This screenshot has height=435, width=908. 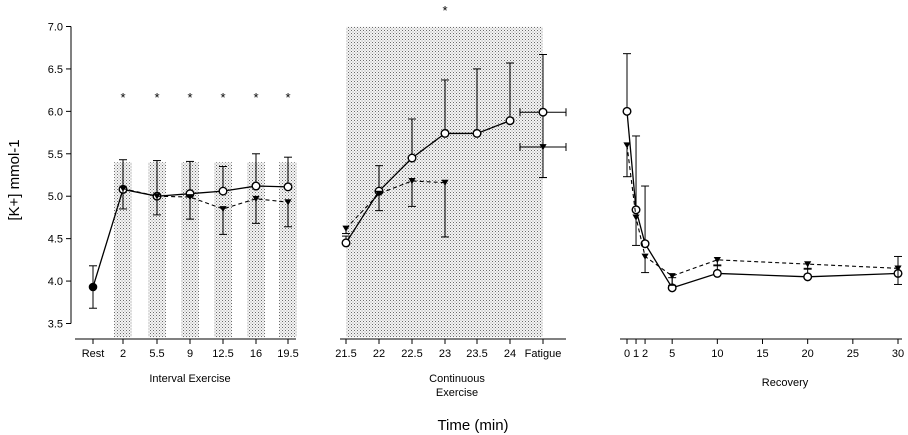 I want to click on panel-label-continuous: Continuous, so click(x=457, y=379).